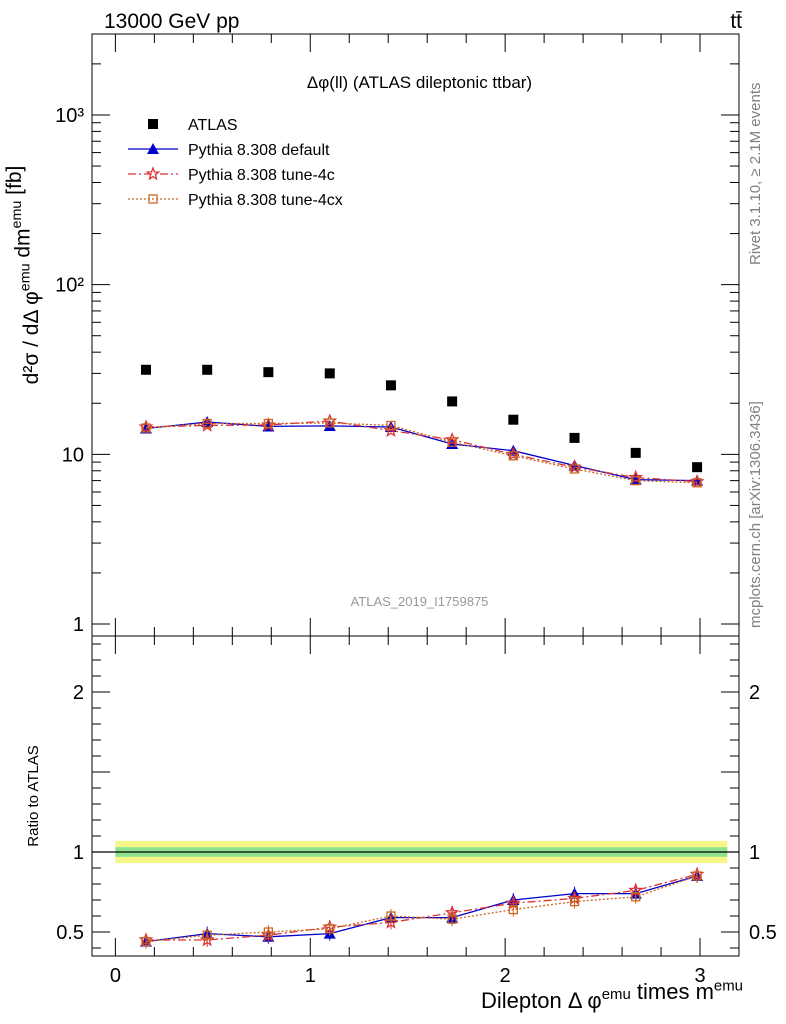  What do you see at coordinates (70, 933) in the screenshot?
I see `y-tick-label: 0.5` at bounding box center [70, 933].